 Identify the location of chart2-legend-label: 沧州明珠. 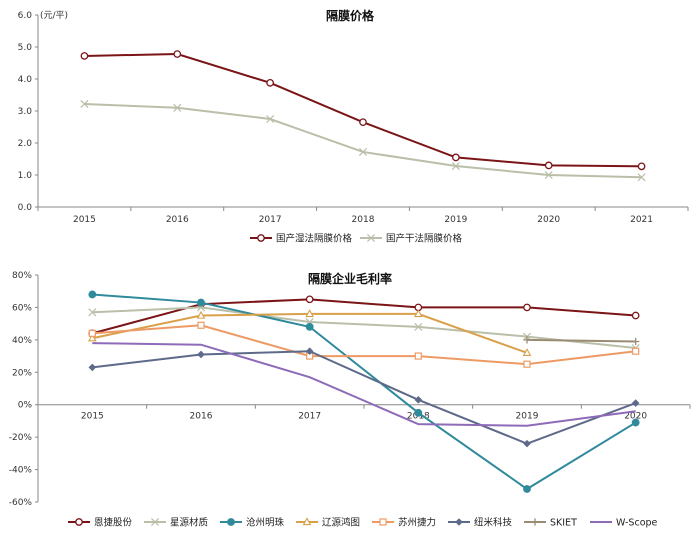
(265, 523).